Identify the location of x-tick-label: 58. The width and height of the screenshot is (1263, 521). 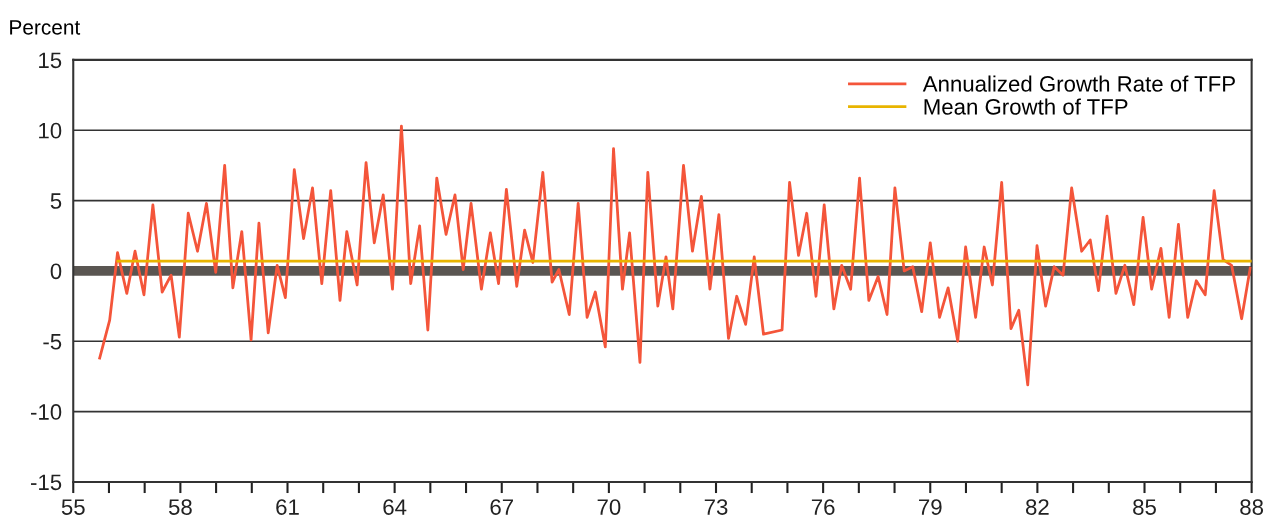
(180, 507).